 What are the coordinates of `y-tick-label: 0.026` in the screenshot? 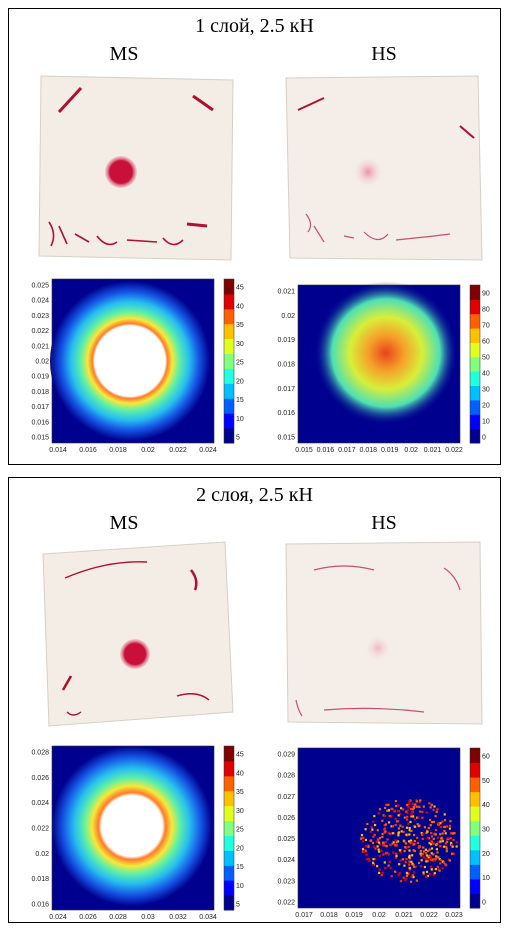 It's located at (40, 778).